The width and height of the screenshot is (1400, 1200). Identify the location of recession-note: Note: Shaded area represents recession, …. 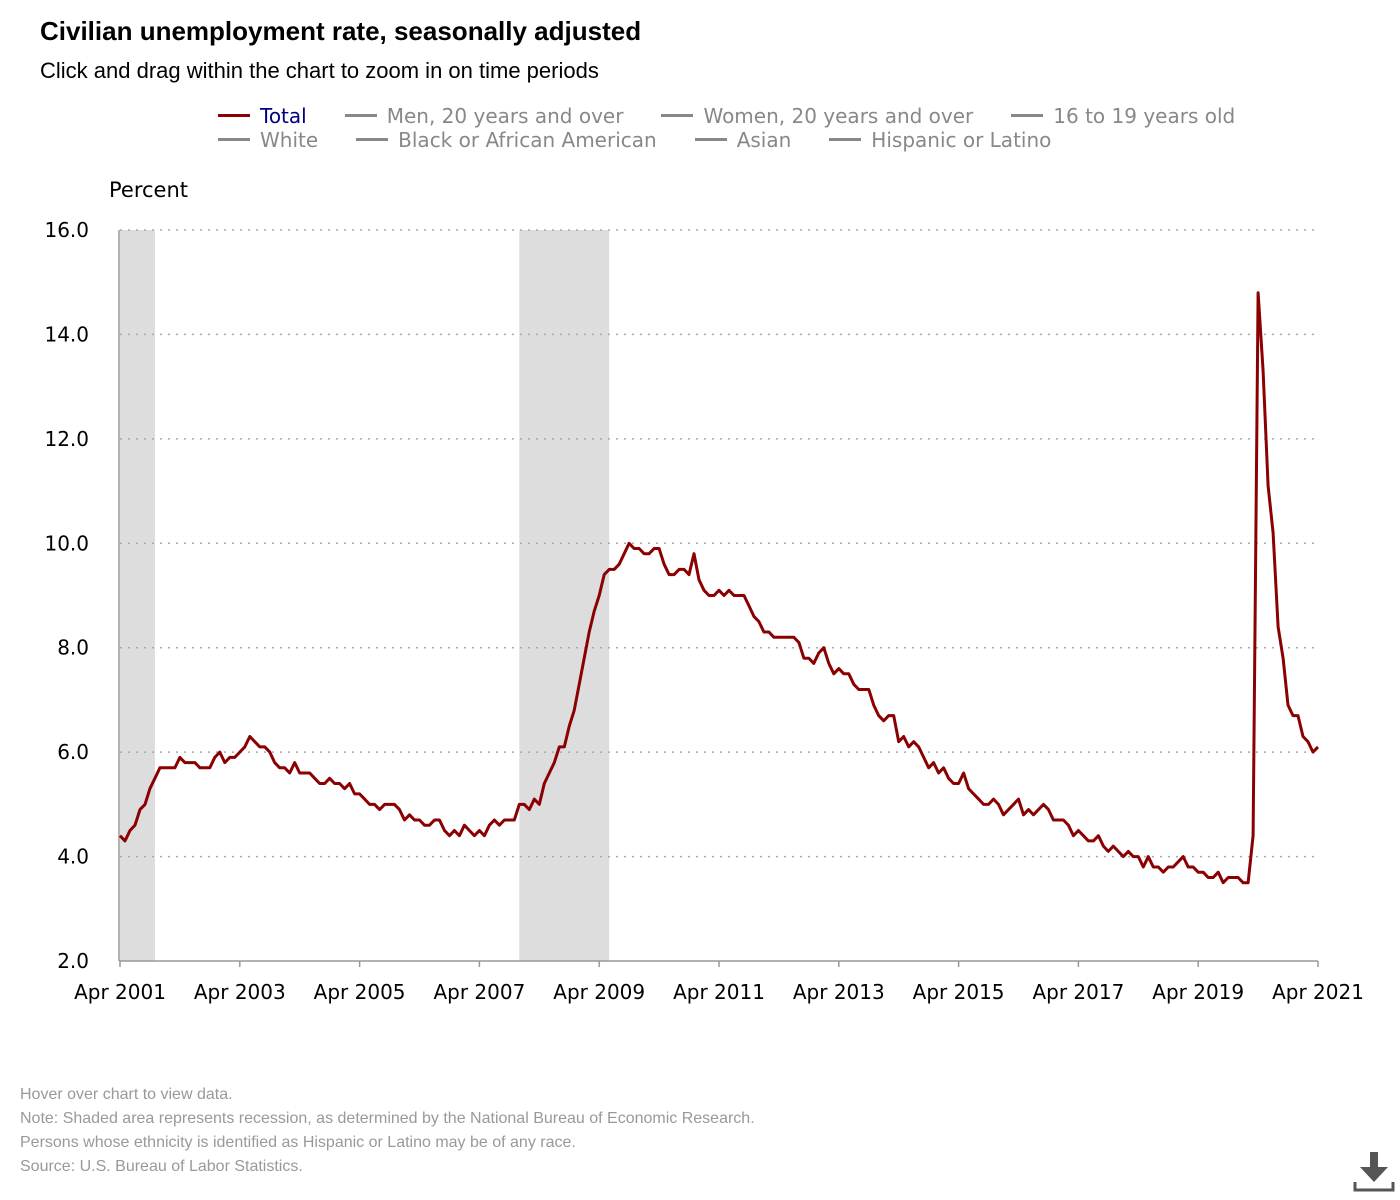
(387, 1118).